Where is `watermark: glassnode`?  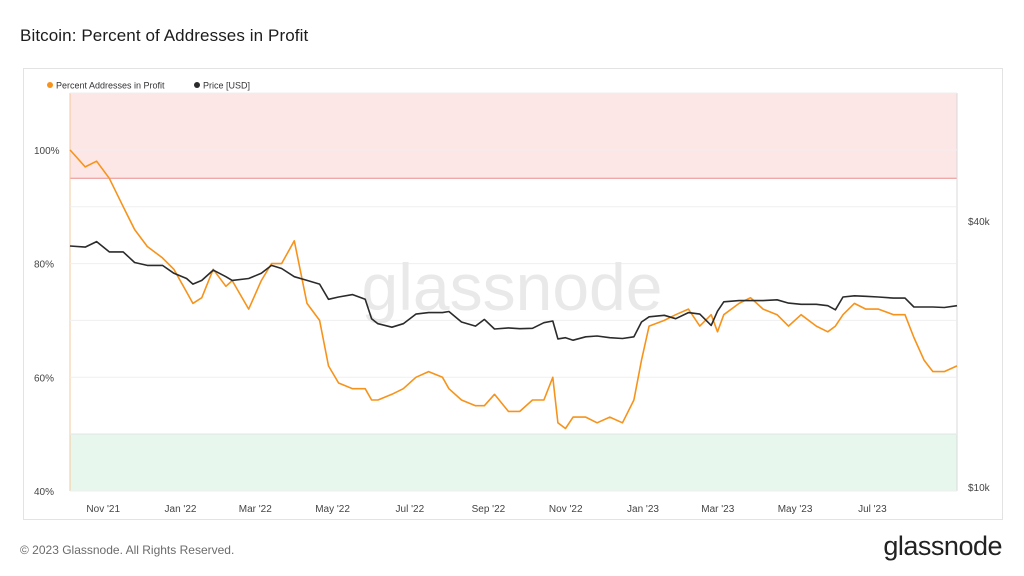 watermark: glassnode is located at coordinates (512, 287).